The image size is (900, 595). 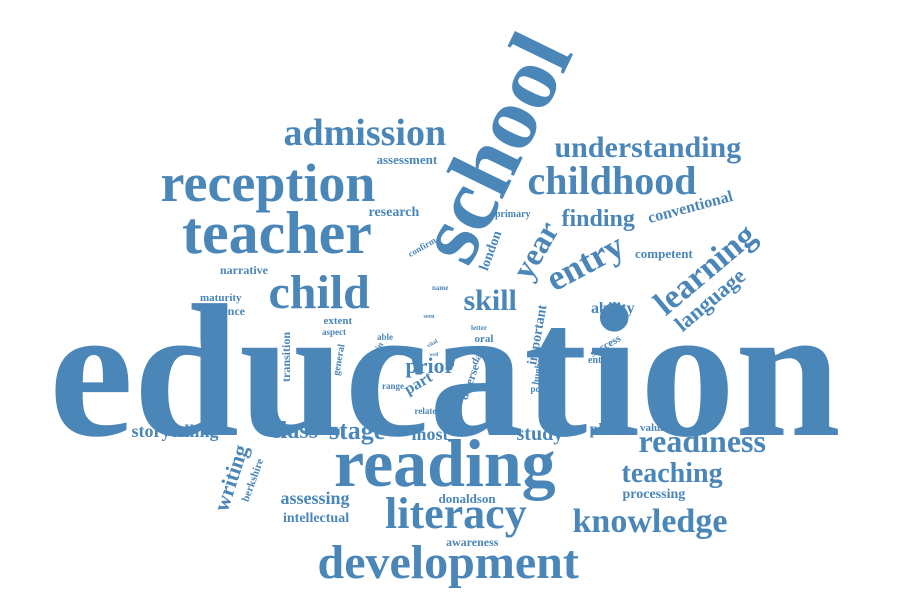 What do you see at coordinates (702, 441) in the screenshot?
I see `word-readiness: readiness` at bounding box center [702, 441].